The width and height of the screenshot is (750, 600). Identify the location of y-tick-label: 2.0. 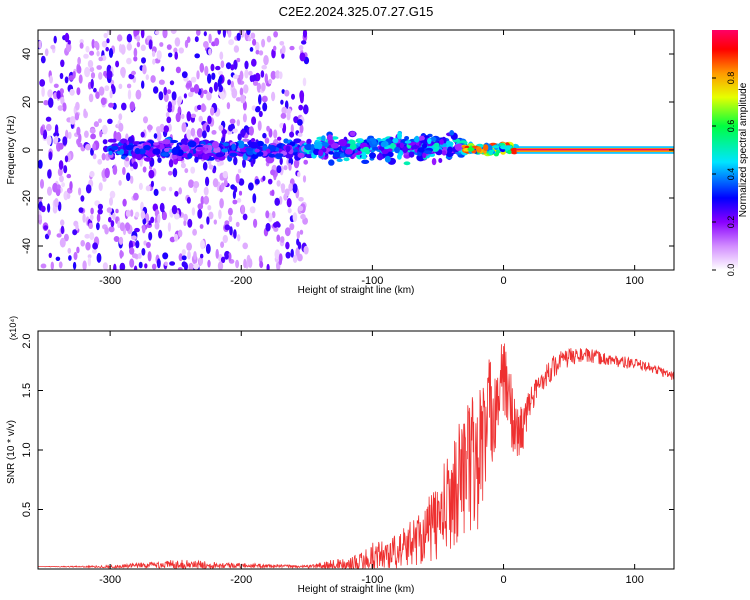
(27, 340).